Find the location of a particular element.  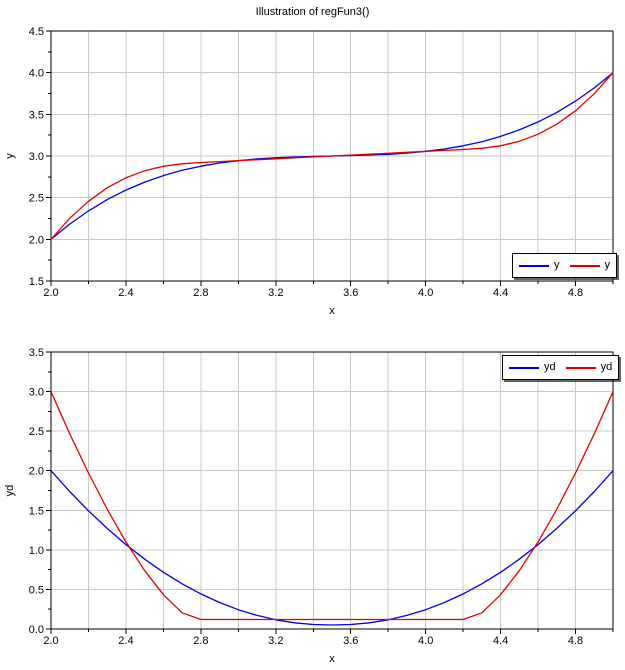

y-axis-label: yd is located at coordinates (10, 491).